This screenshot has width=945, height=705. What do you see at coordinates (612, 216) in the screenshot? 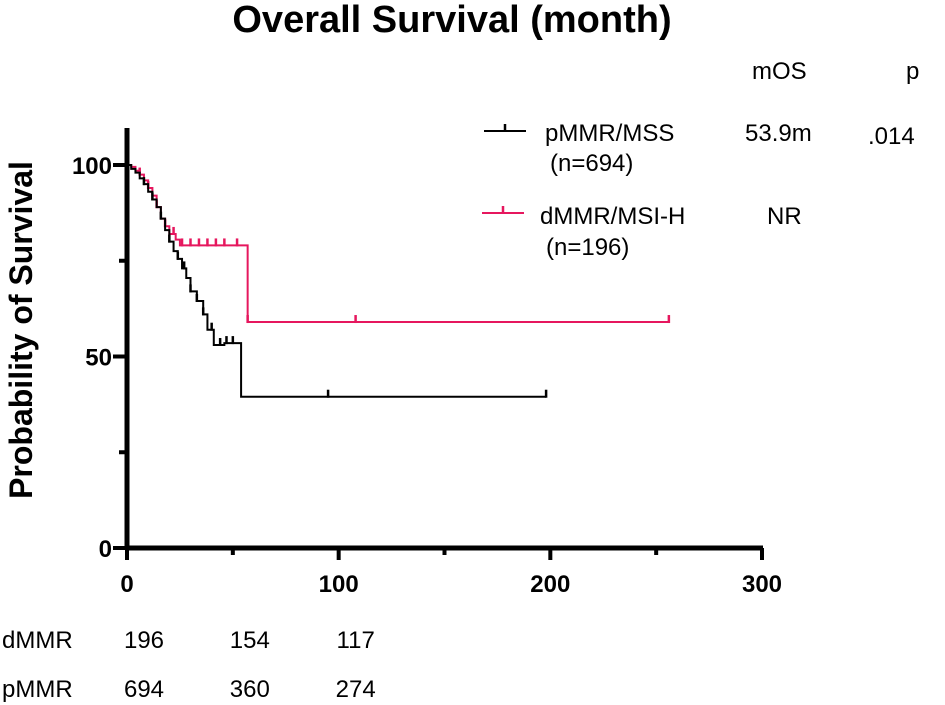
I see `legend-label-dmmr: dMMR/MSI-H` at bounding box center [612, 216].